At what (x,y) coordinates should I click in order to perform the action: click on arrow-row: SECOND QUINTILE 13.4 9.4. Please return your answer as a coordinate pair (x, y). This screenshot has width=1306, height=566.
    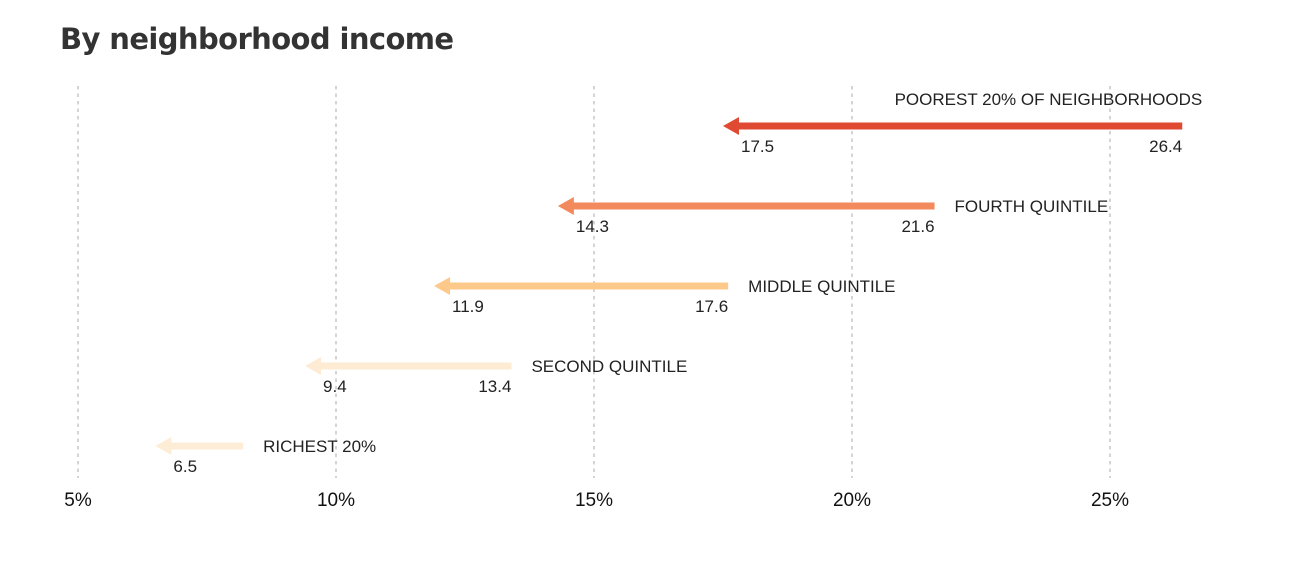
    Looking at the image, I should click on (496, 376).